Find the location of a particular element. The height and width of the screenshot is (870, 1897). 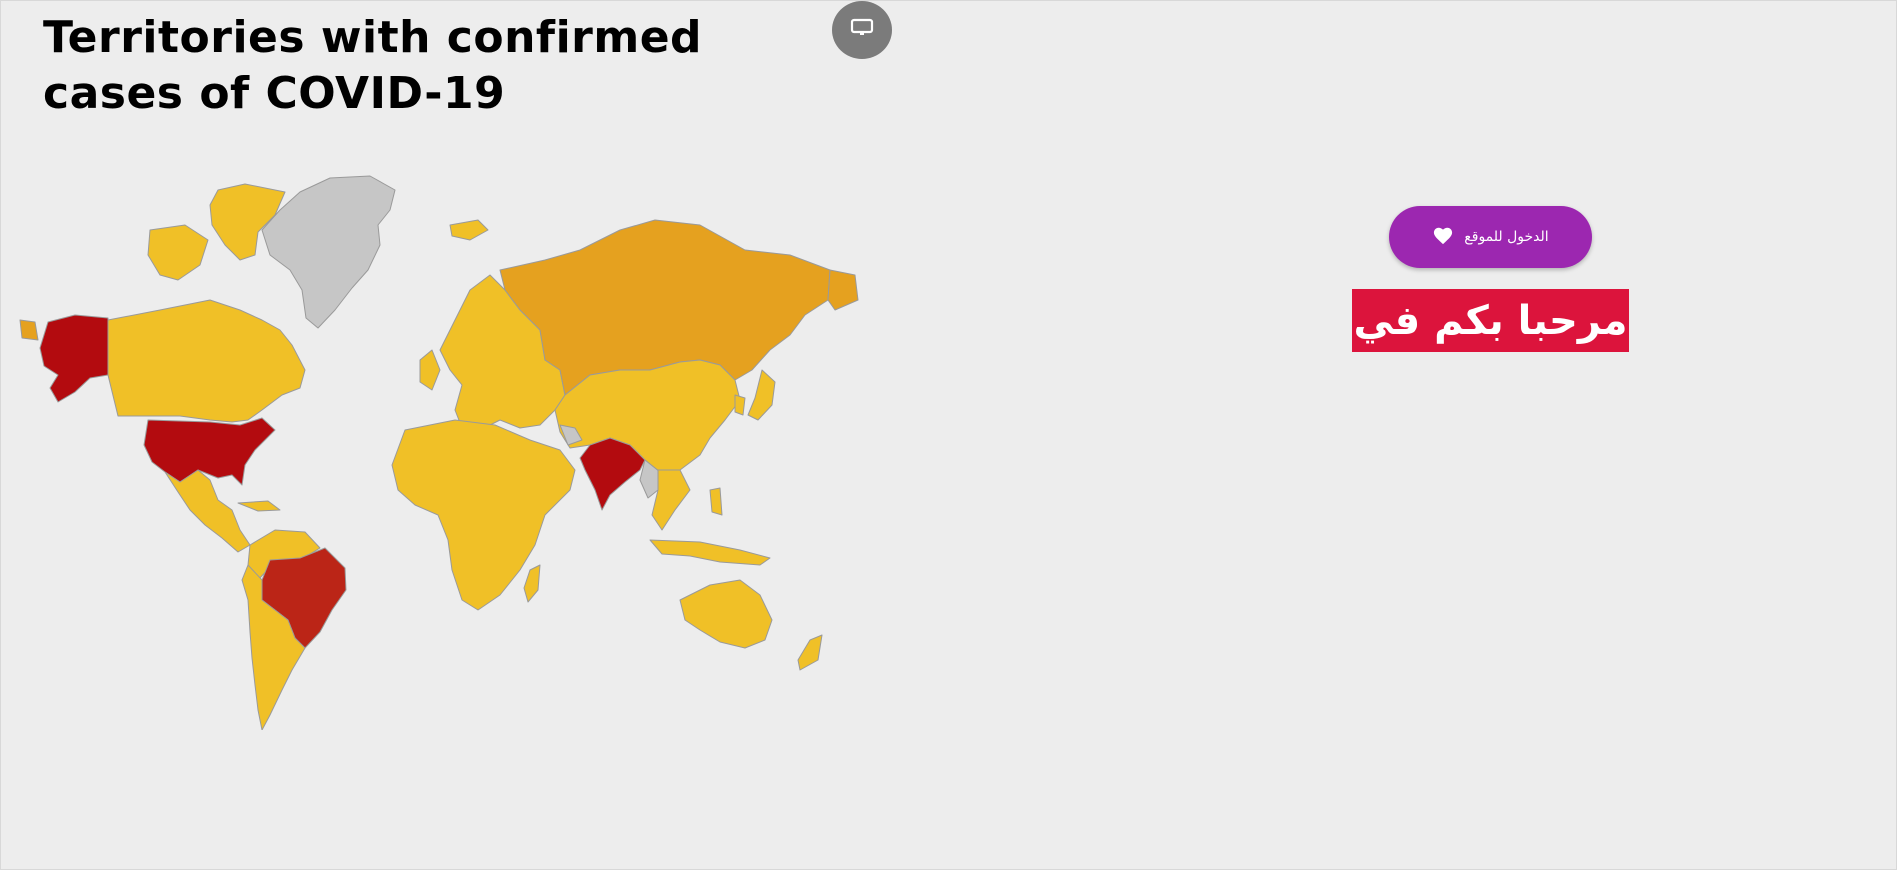

country-iceland is located at coordinates (469, 230).